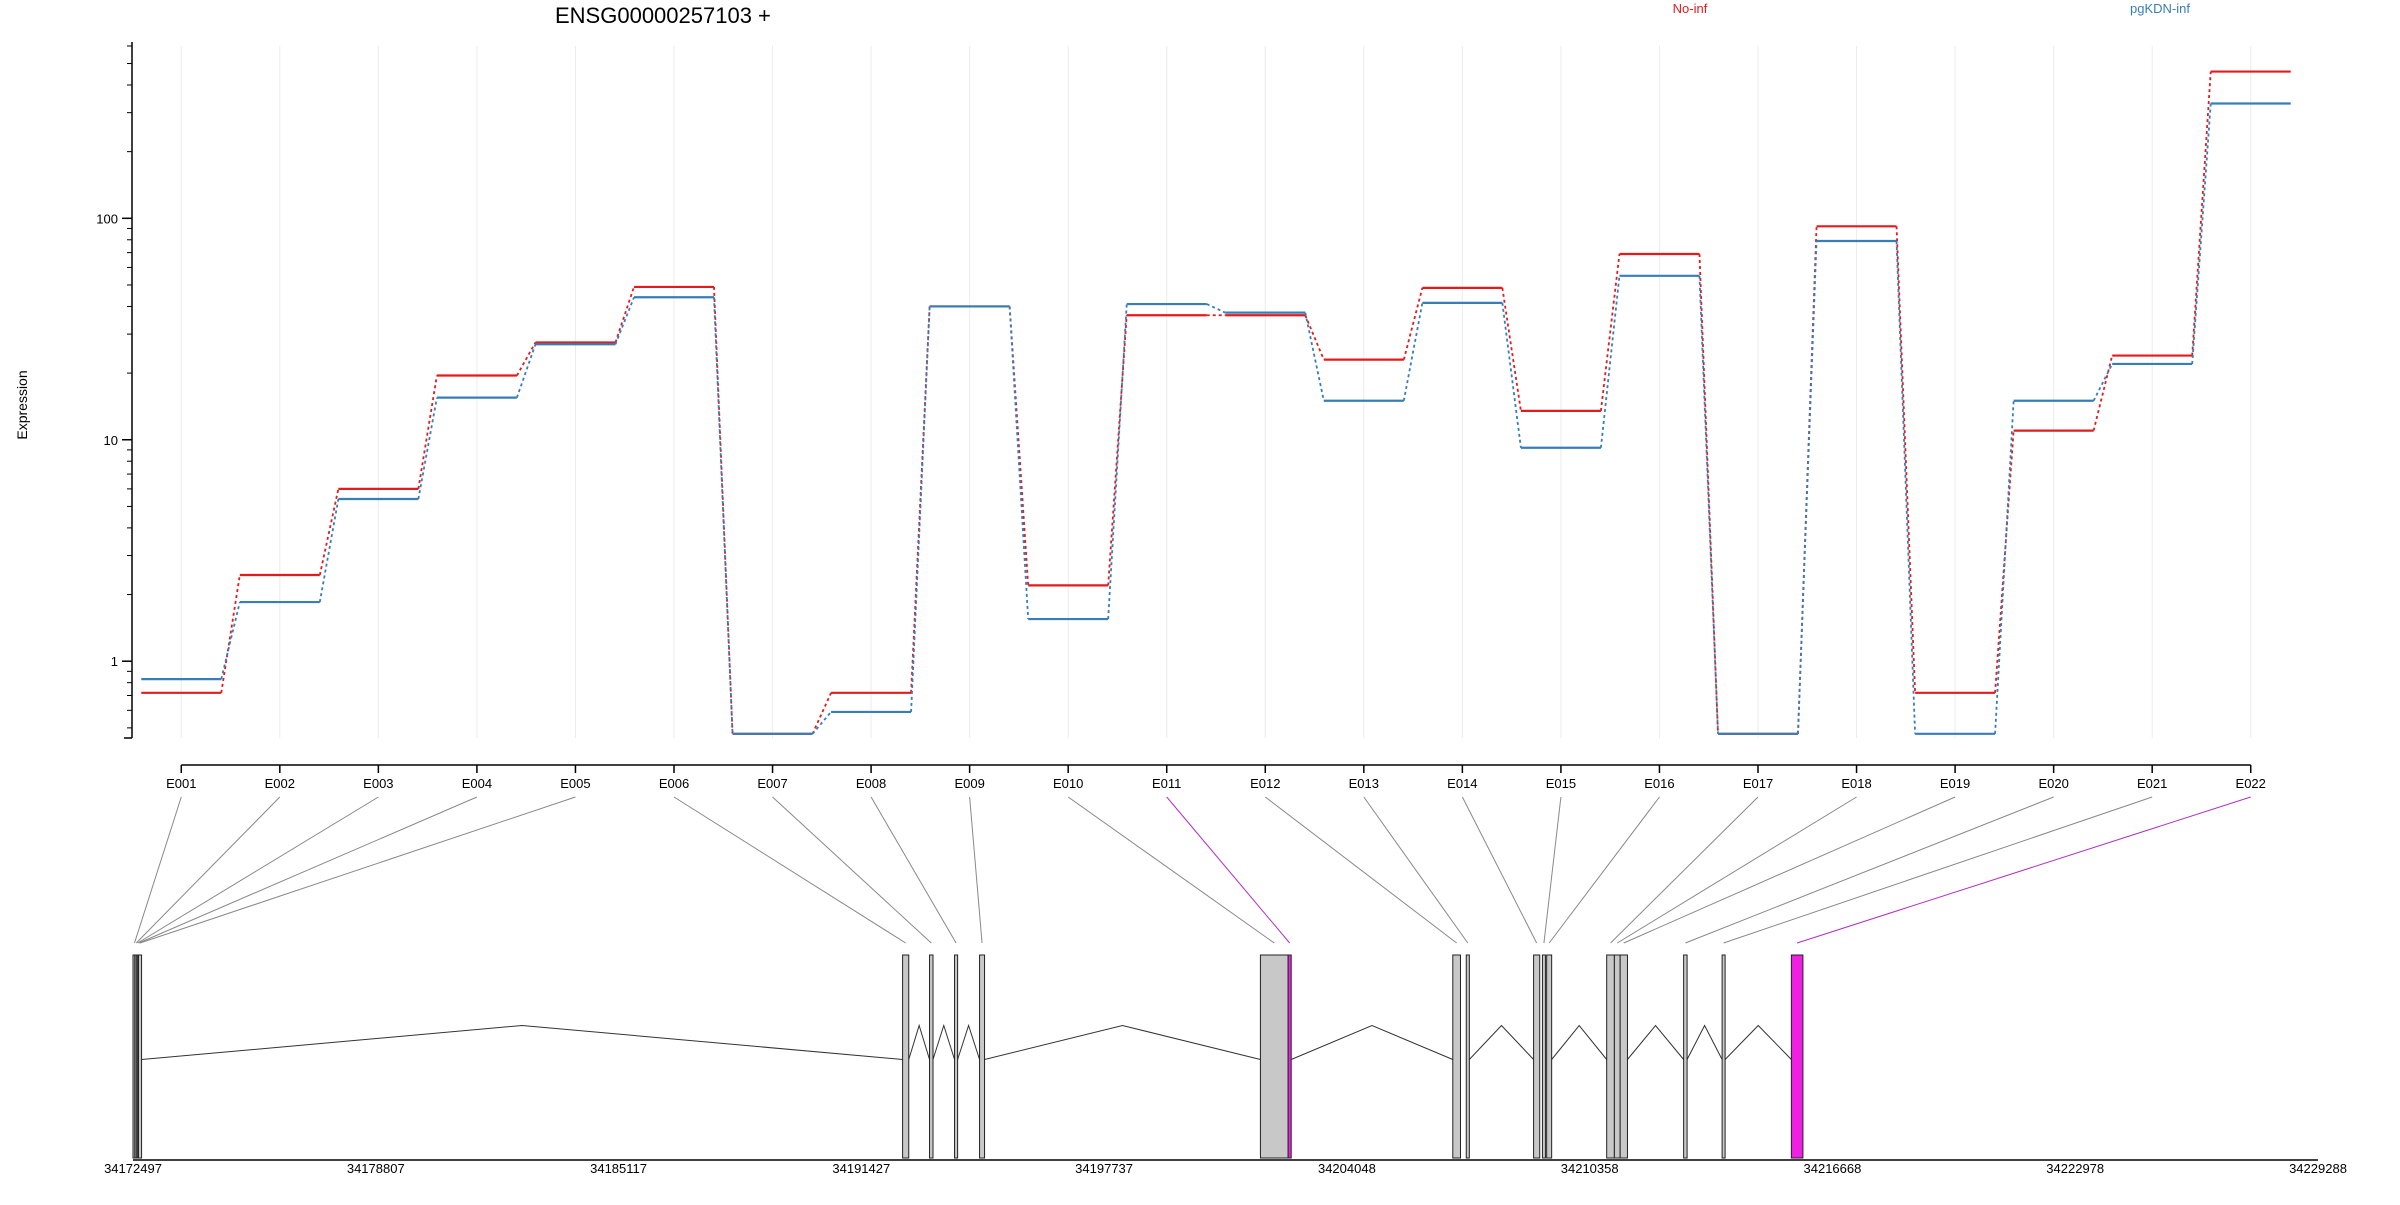  Describe the element at coordinates (1467, 1056) in the screenshot. I see `exon-box-e013` at that location.